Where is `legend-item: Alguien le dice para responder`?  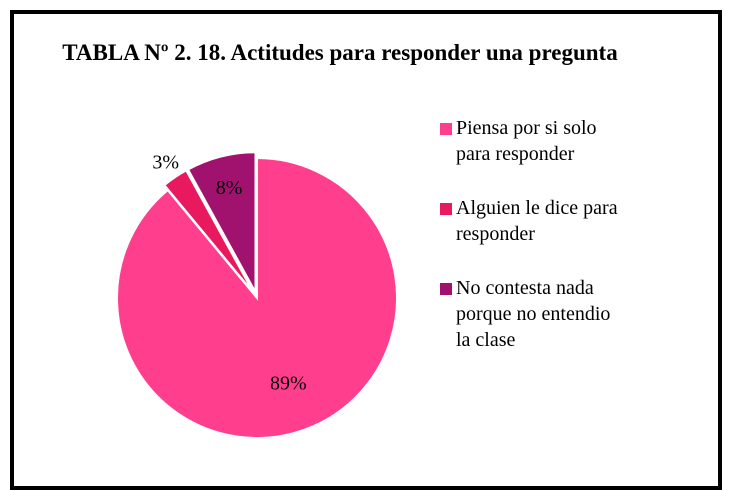 legend-item: Alguien le dice para responder is located at coordinates (540, 221).